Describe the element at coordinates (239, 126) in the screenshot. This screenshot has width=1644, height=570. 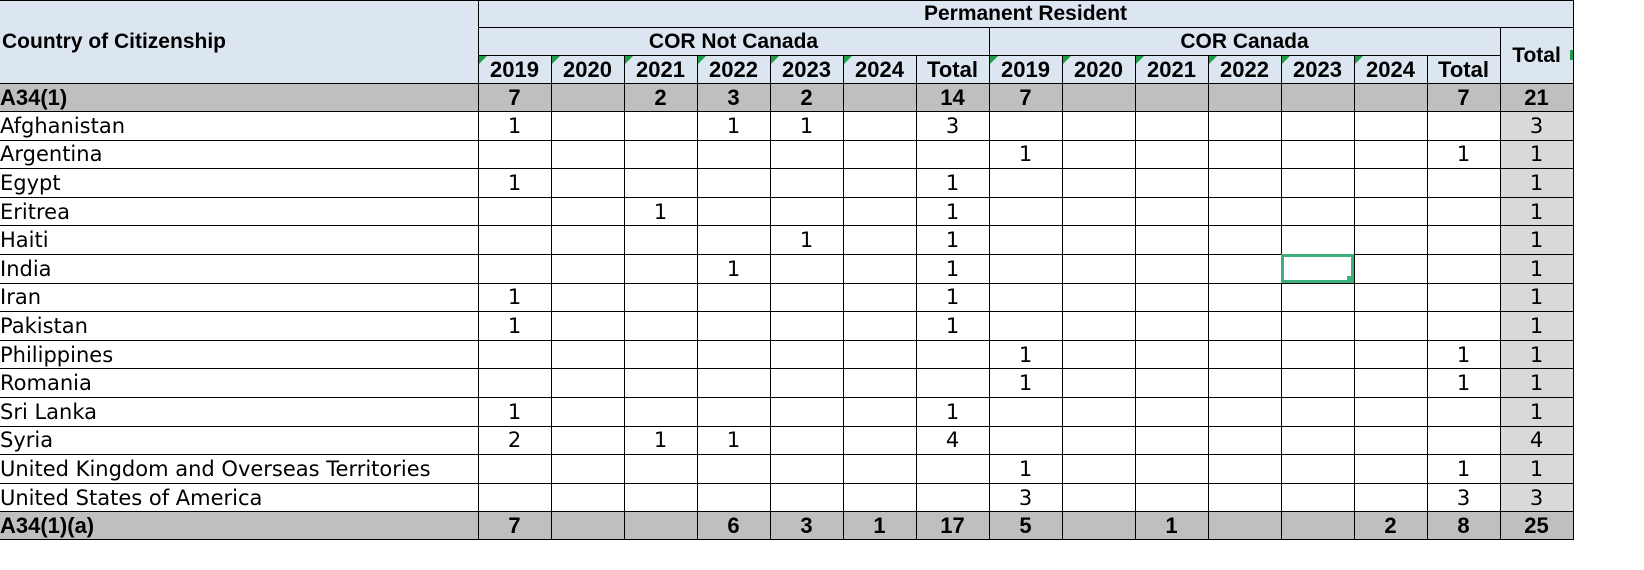
I see `country-name-cell: Afghanistan` at that location.